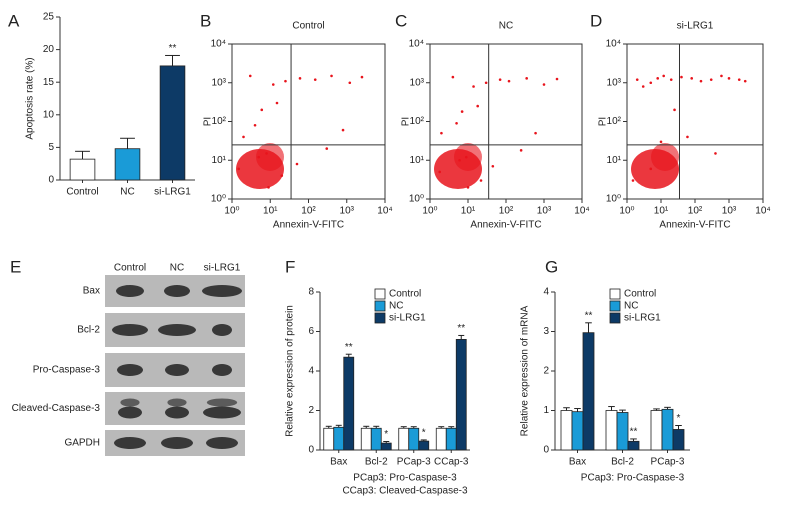  I want to click on y-axis-label: Apoptosis rate (%), so click(30, 98).